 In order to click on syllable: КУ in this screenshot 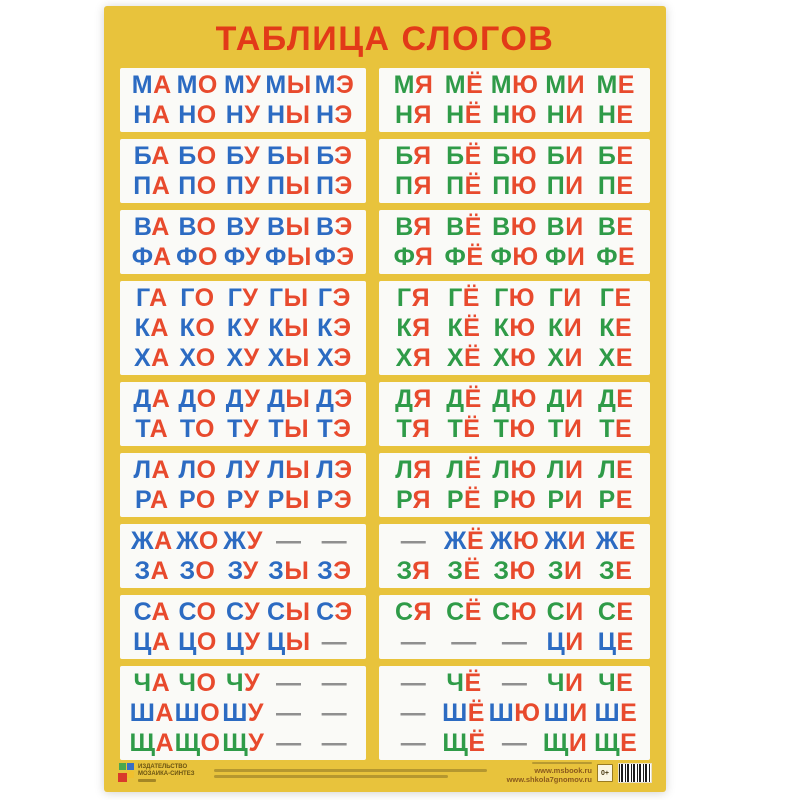, I will do `click(243, 328)`.